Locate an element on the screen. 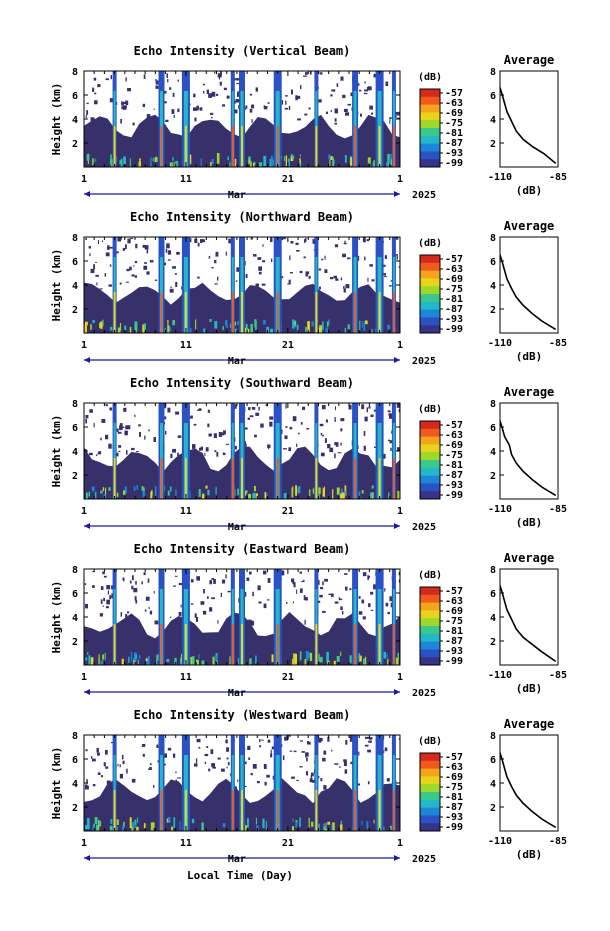 Image resolution: width=610 pixels, height=931 pixels. y-tick-label: 8 is located at coordinates (75, 570).